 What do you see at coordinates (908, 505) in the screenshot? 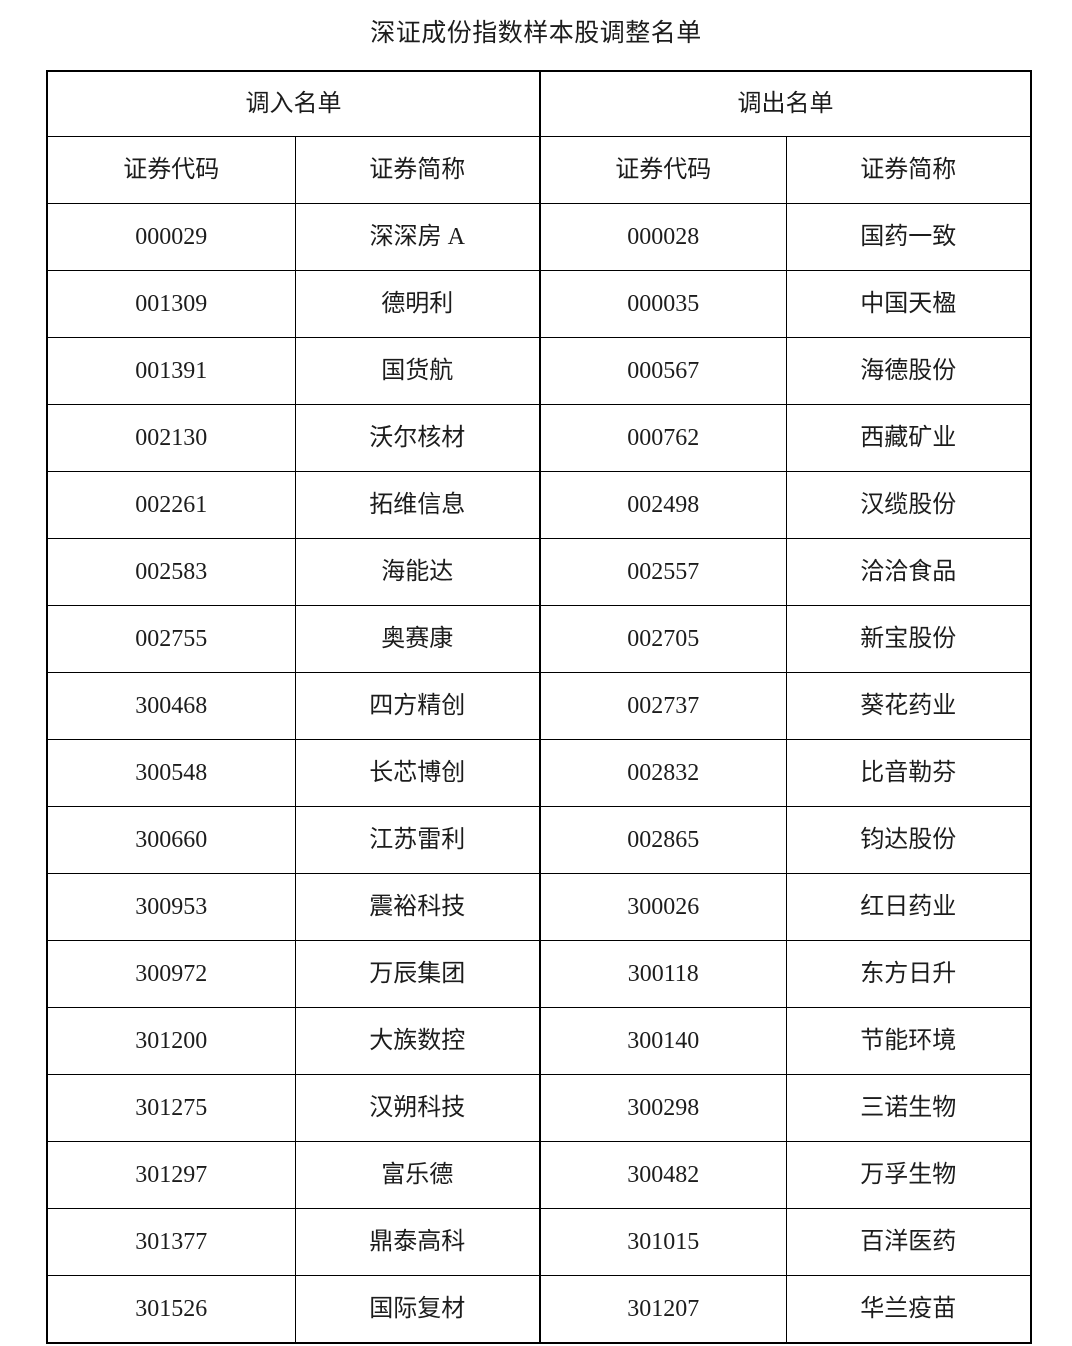
I see `cell-out-name: 汉缆股份` at bounding box center [908, 505].